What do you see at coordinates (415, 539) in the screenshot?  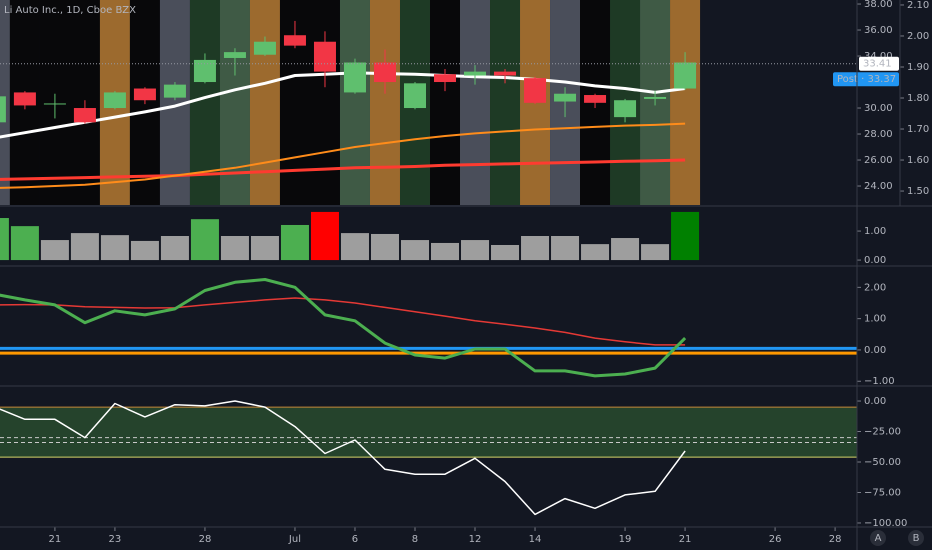 I see `x-tick-label: 8` at bounding box center [415, 539].